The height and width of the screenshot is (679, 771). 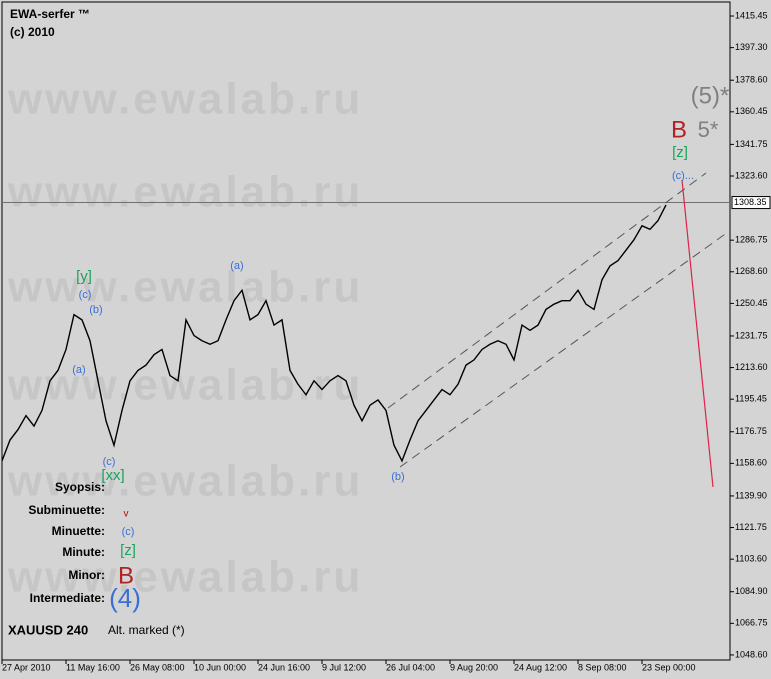 What do you see at coordinates (26, 667) in the screenshot?
I see `x-tick-label: 27 Apr 2010` at bounding box center [26, 667].